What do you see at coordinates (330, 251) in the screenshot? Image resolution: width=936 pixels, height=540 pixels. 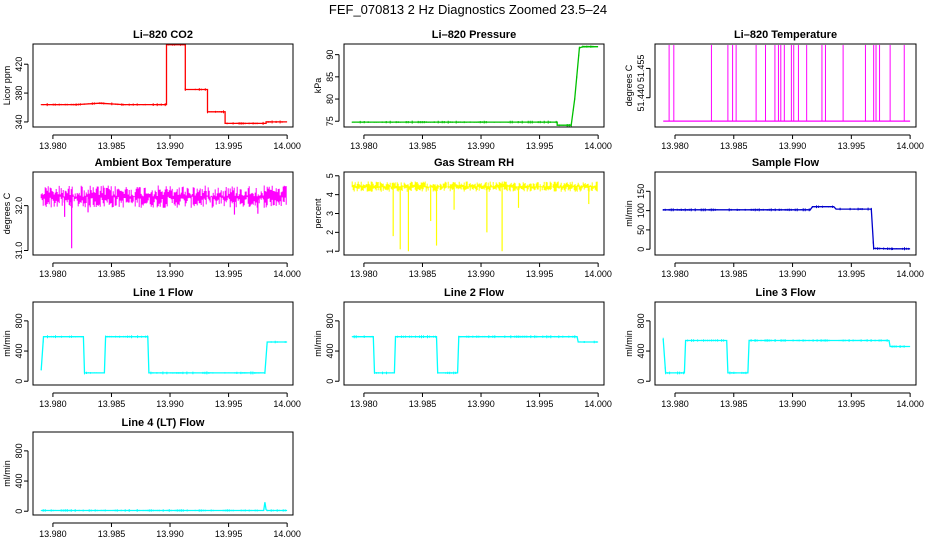 I see `y-tick-label: 1` at bounding box center [330, 251].